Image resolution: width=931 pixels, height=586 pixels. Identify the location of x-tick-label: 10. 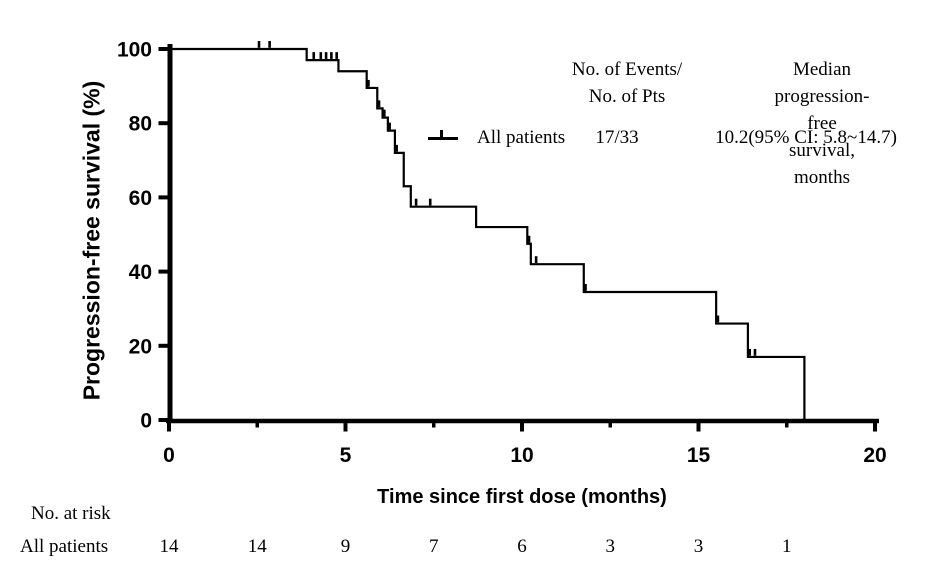
(521, 455).